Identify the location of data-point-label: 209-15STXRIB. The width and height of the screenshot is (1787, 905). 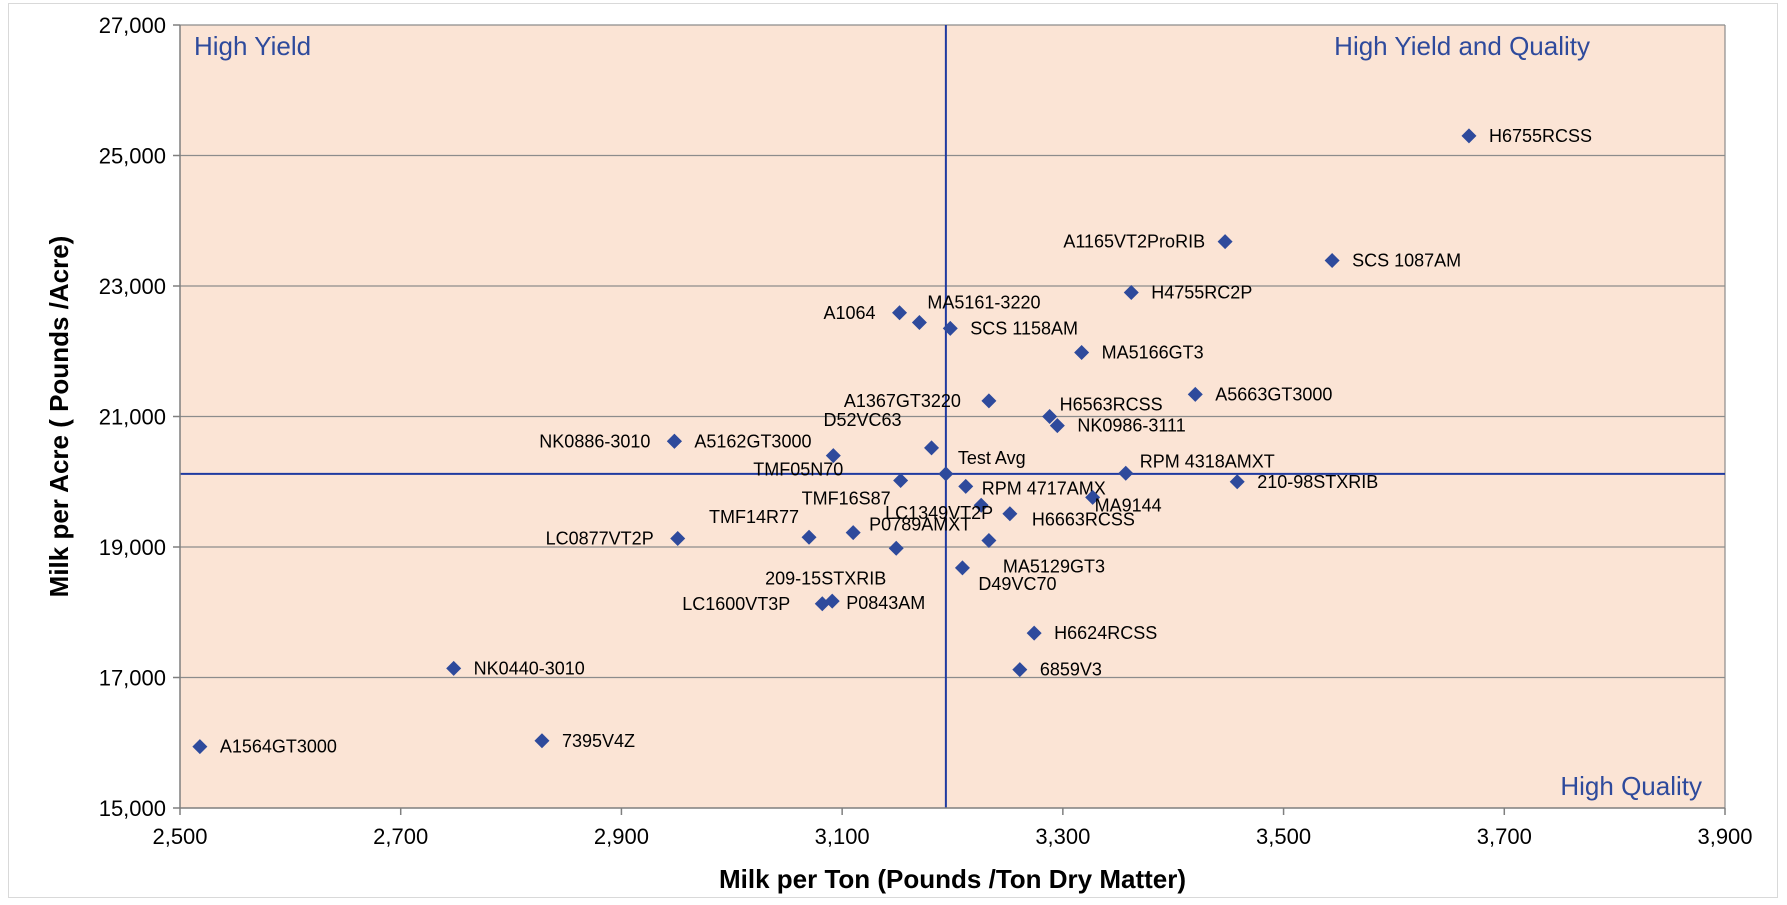
(825, 578).